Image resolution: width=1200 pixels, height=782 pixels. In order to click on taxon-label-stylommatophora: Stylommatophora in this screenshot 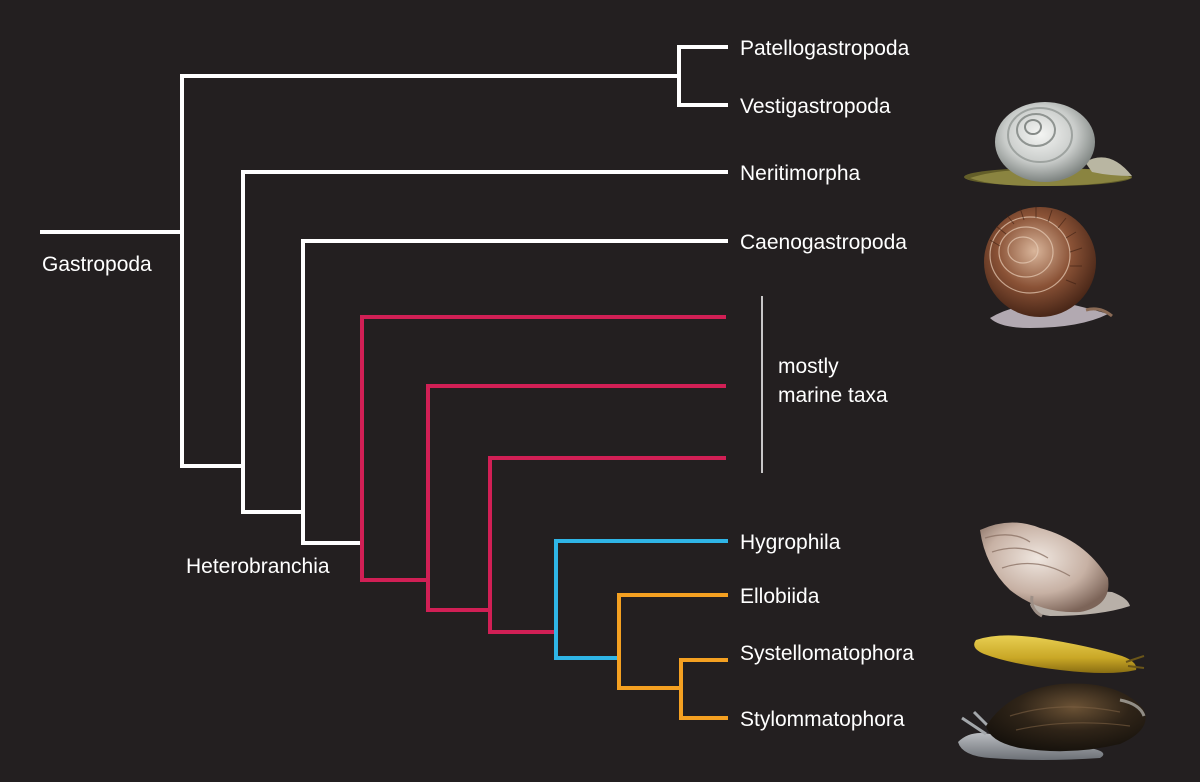, I will do `click(822, 719)`.